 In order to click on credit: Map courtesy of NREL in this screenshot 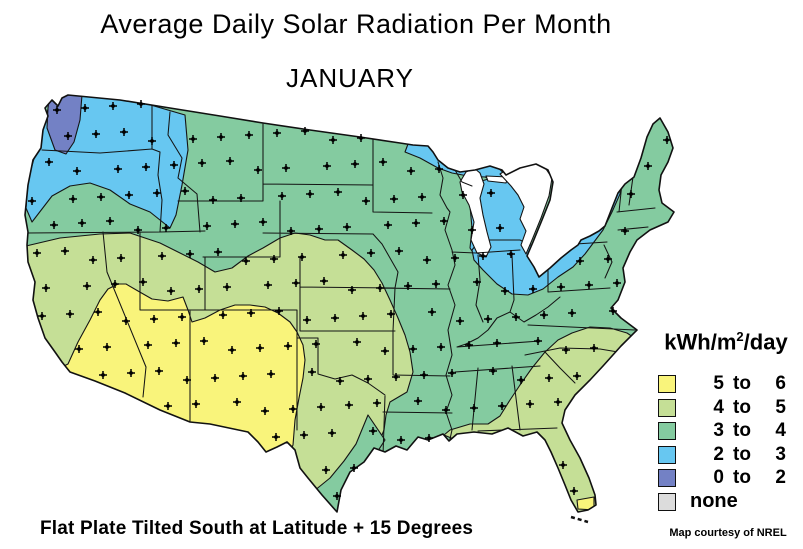, I will do `click(728, 533)`.